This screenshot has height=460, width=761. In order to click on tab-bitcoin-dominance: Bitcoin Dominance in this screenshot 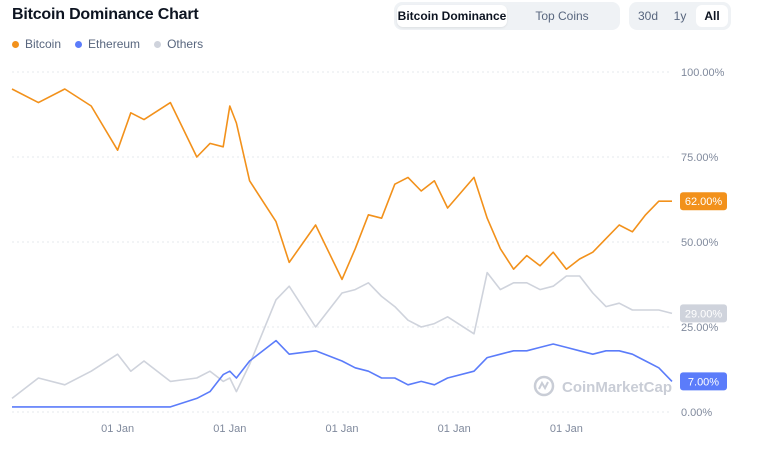, I will do `click(452, 16)`.